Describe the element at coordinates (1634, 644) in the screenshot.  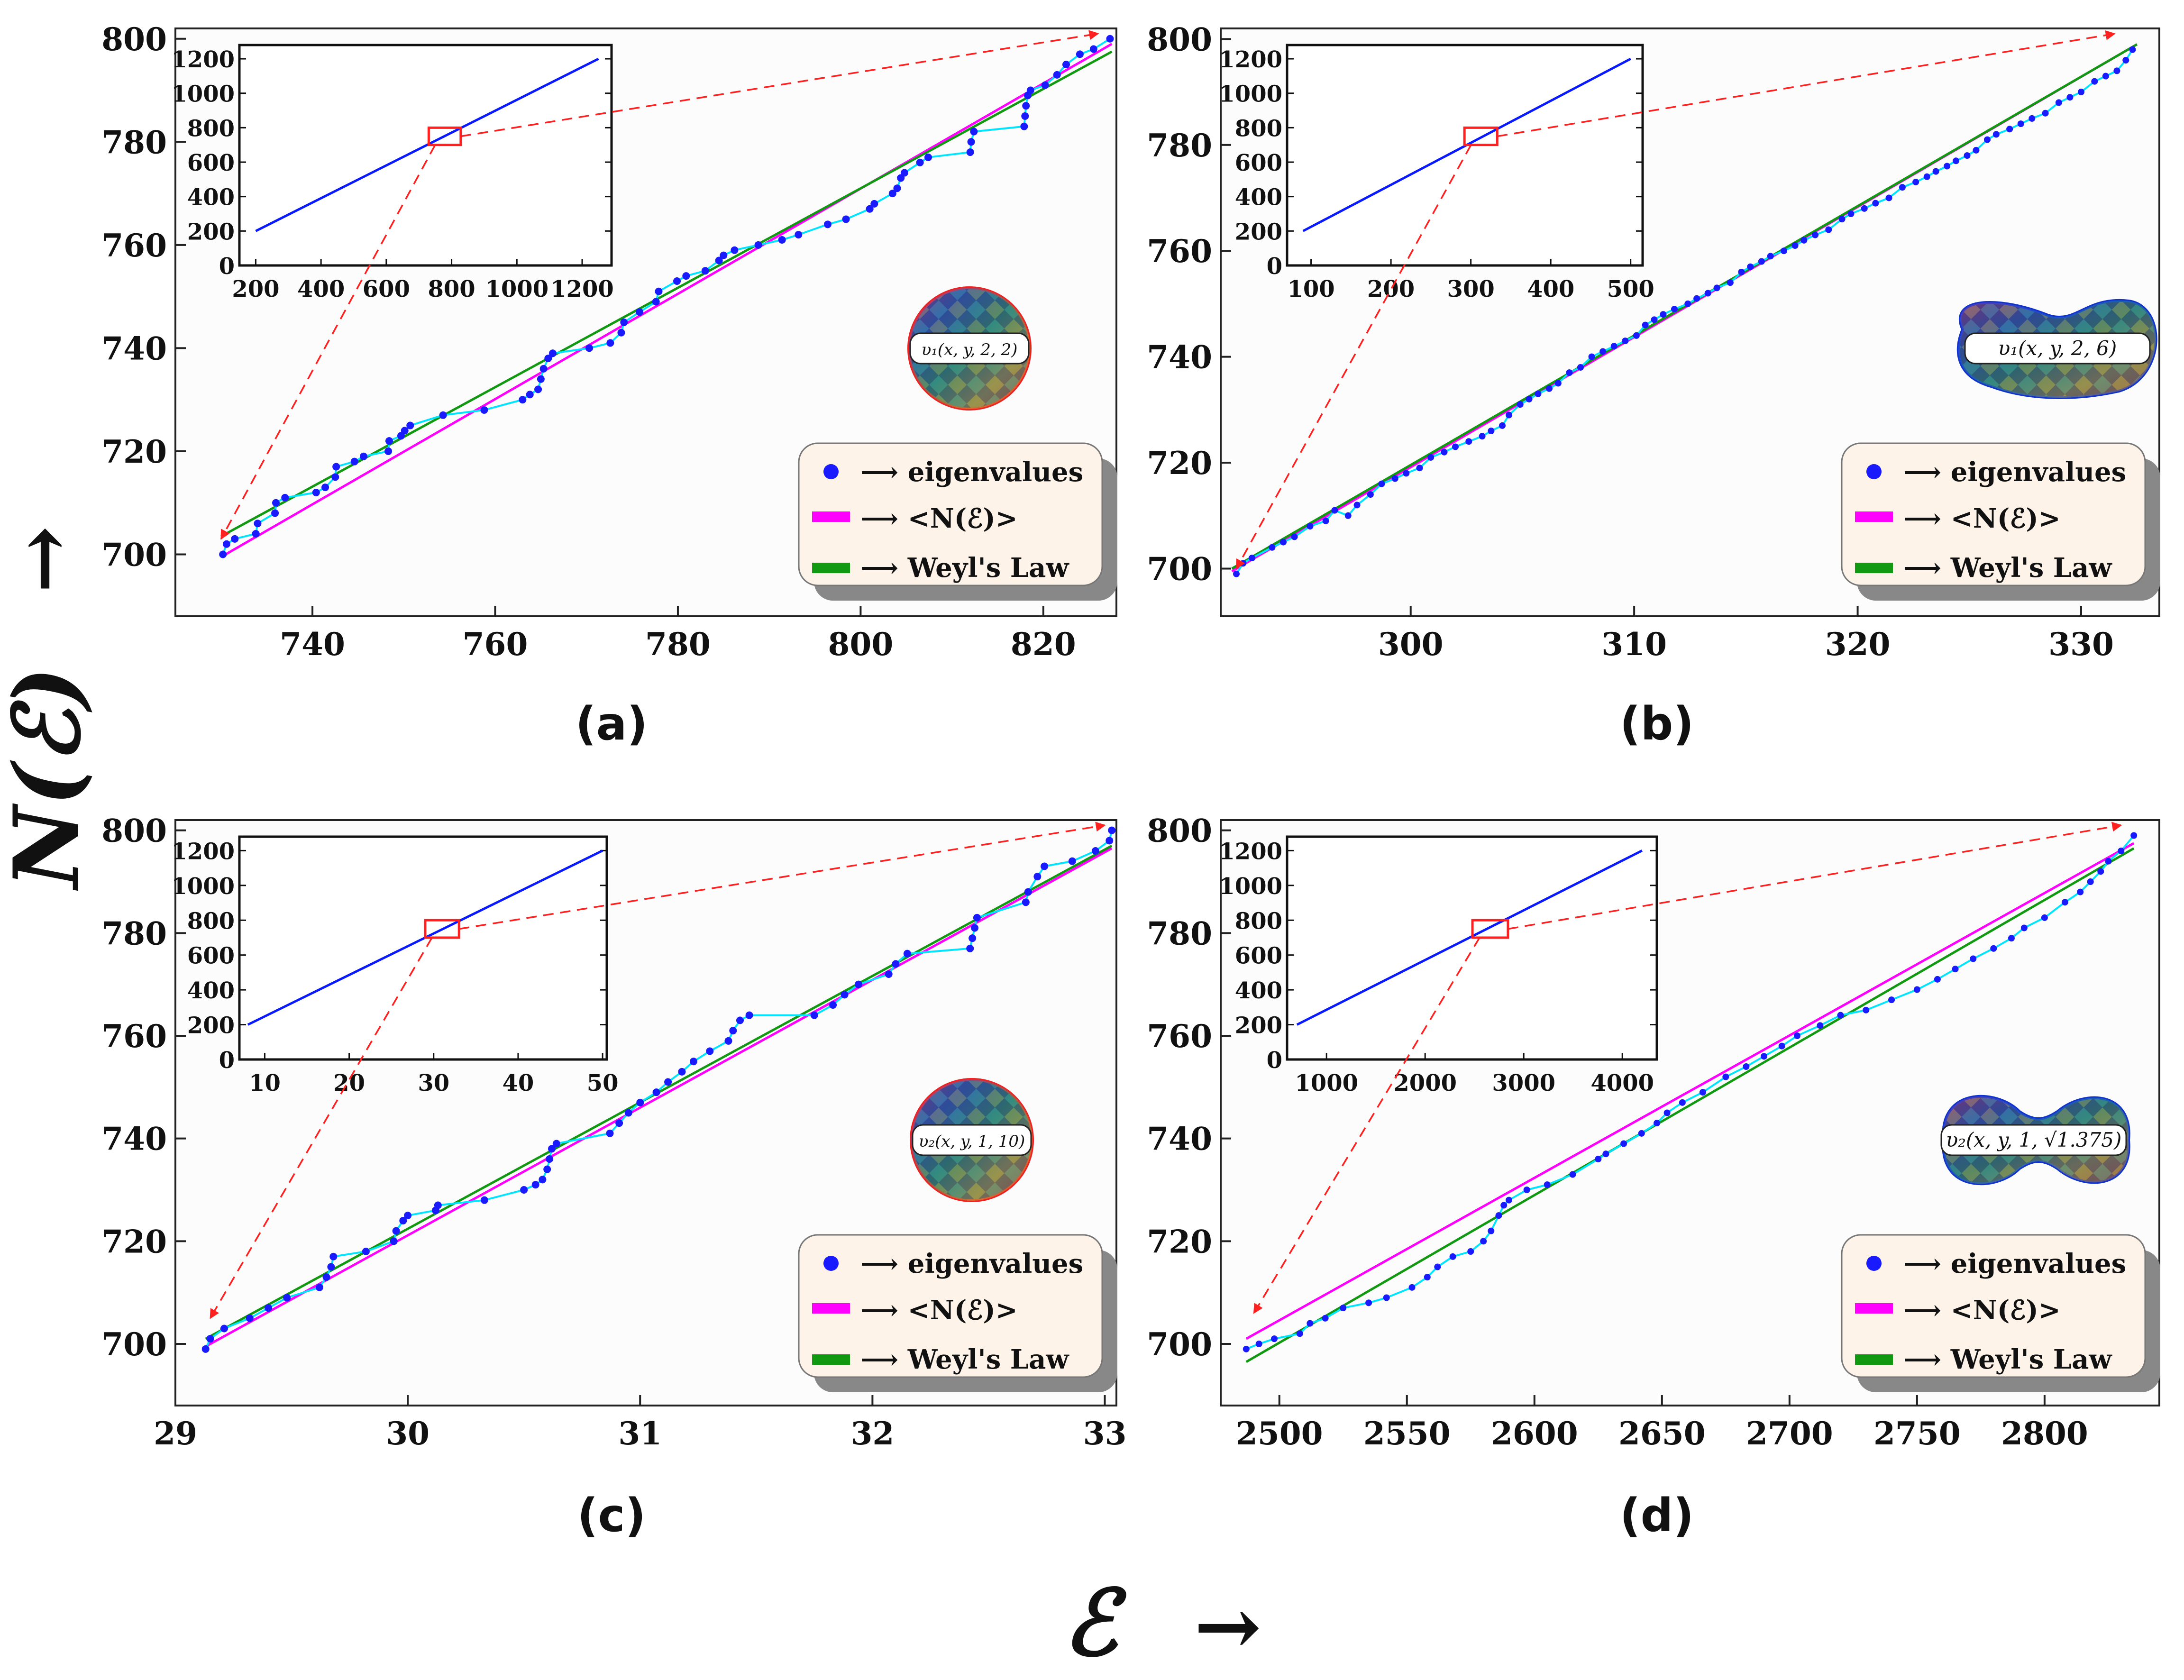
I see `x-tick-label: 310` at that location.